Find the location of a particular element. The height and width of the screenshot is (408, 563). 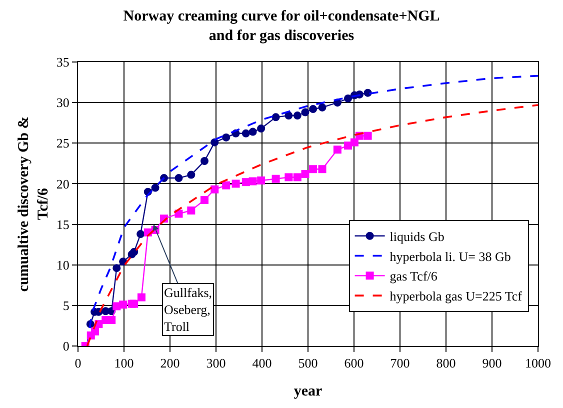

x-tick-label: 200 is located at coordinates (170, 363).